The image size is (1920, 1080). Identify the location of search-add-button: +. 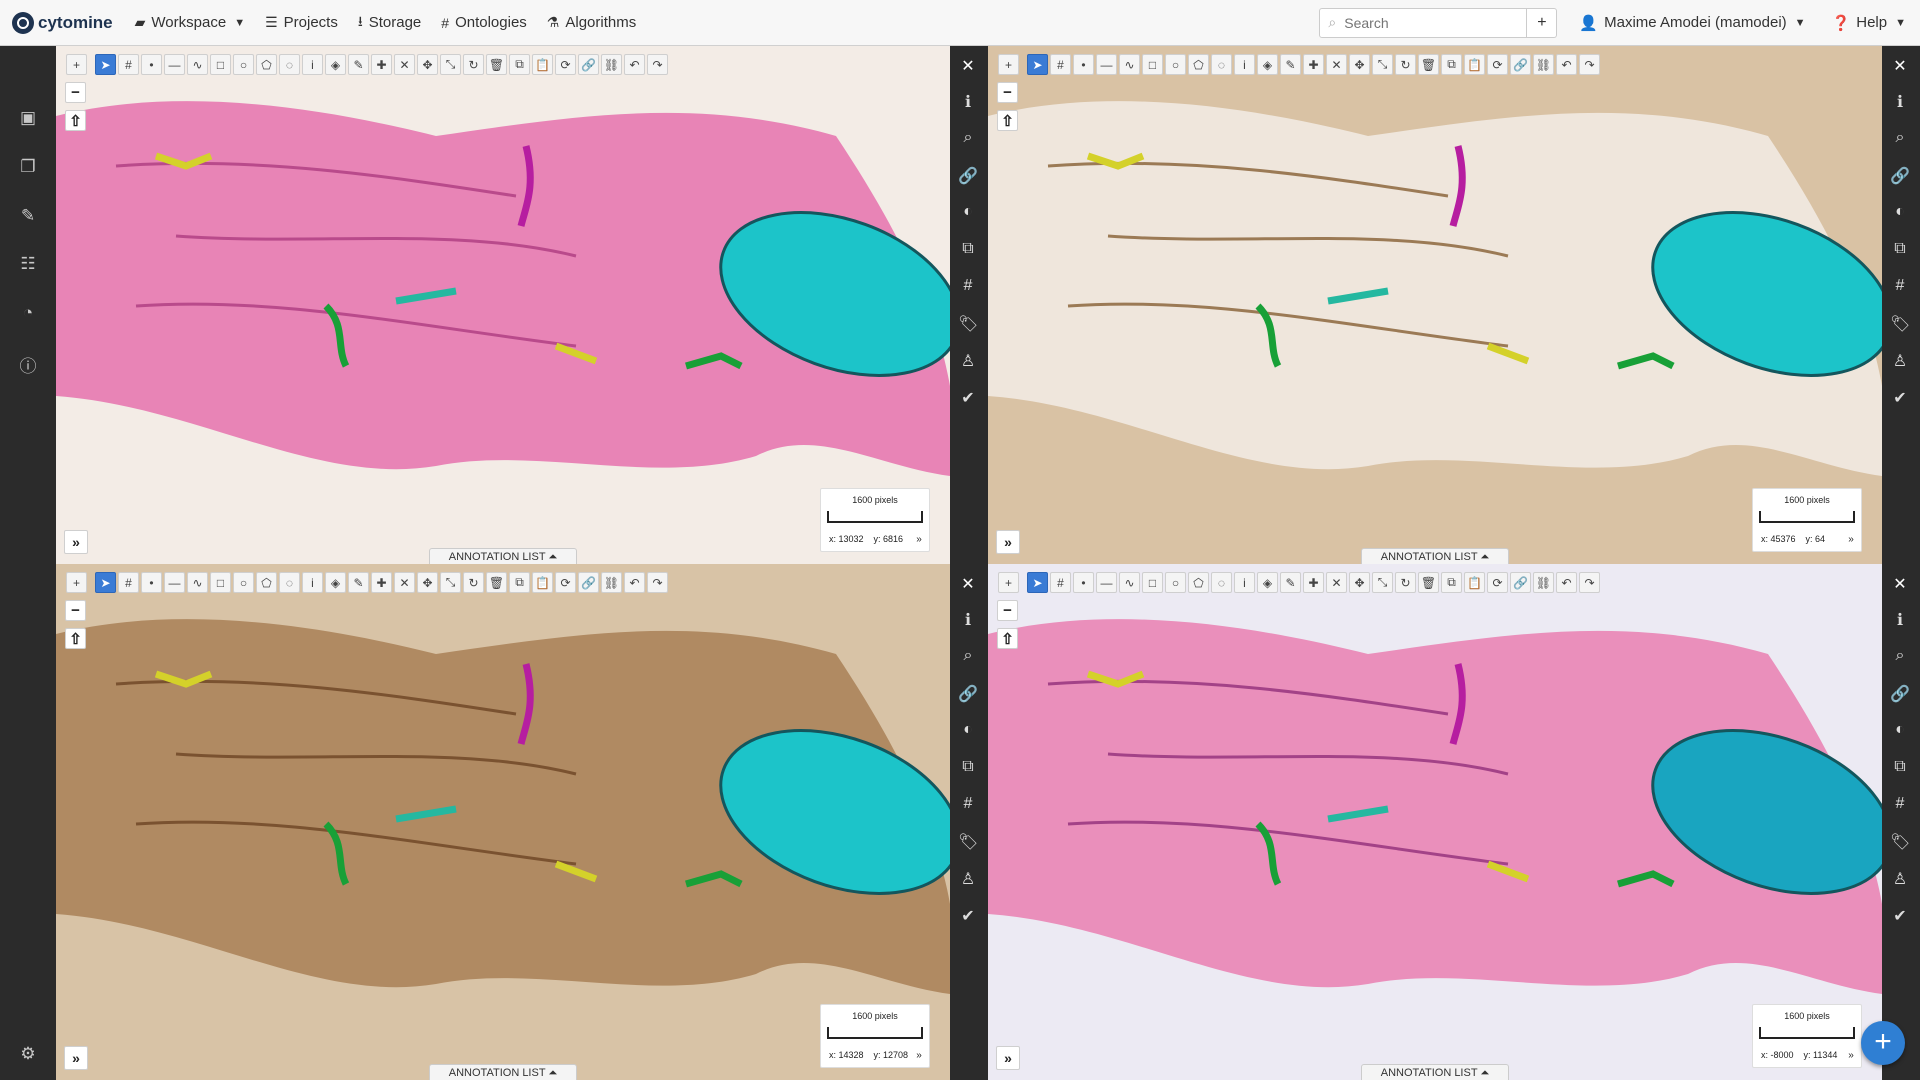
(1542, 22).